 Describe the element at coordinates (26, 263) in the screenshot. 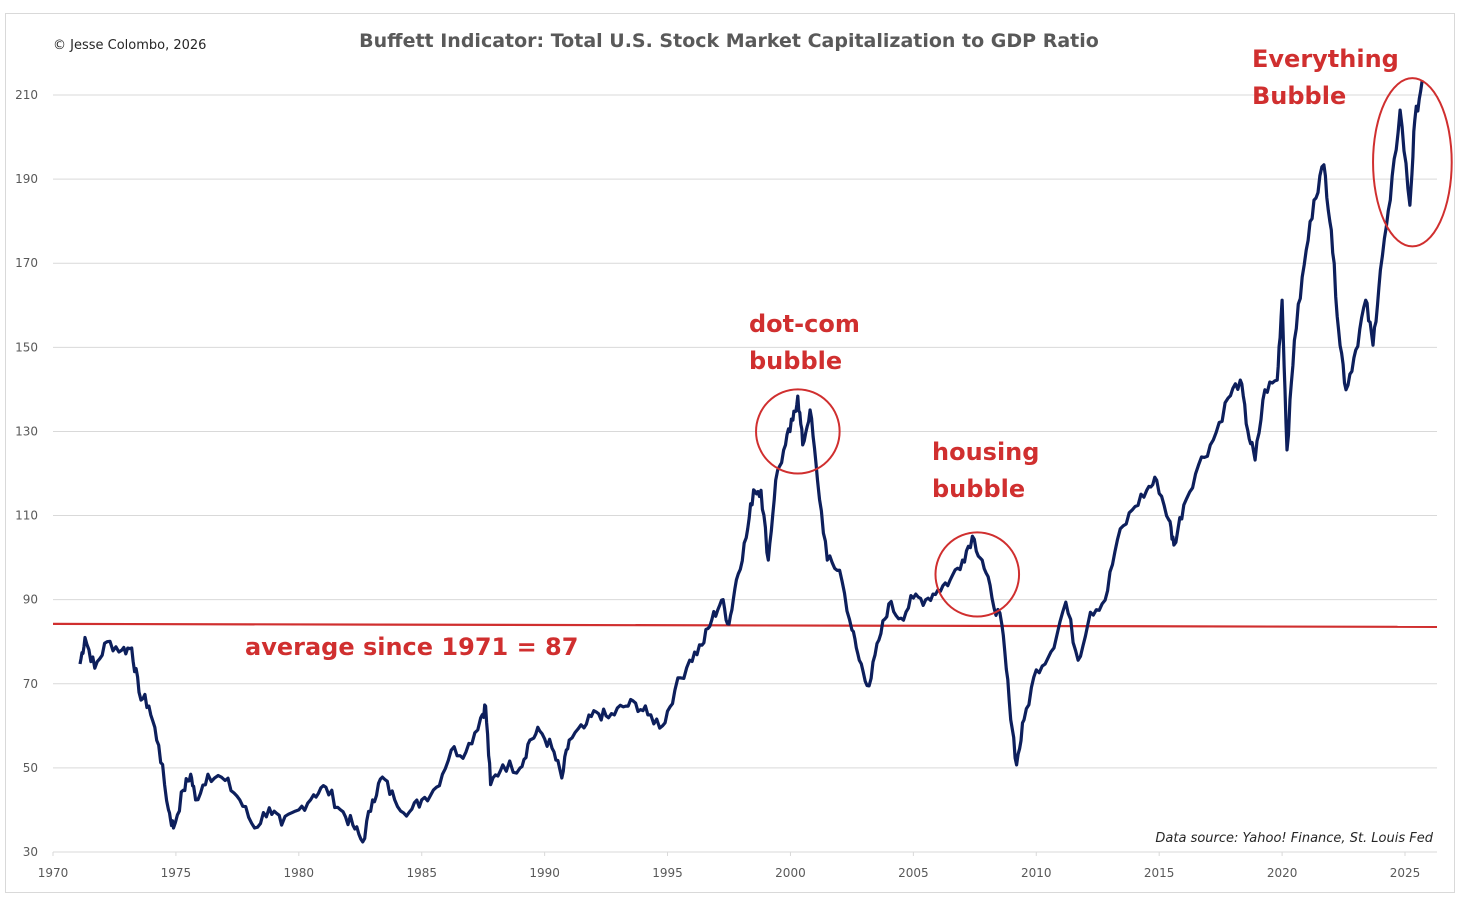

I see `y-tick-label-170: 170` at that location.